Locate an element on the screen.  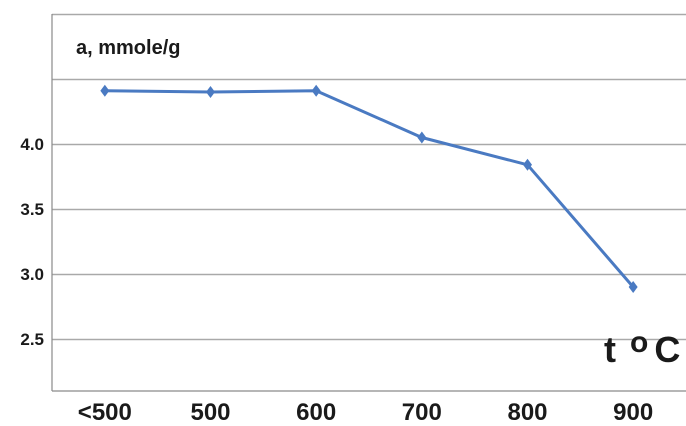
x-tick-labels: <500 500 600 700 800 900 is located at coordinates (365, 412).